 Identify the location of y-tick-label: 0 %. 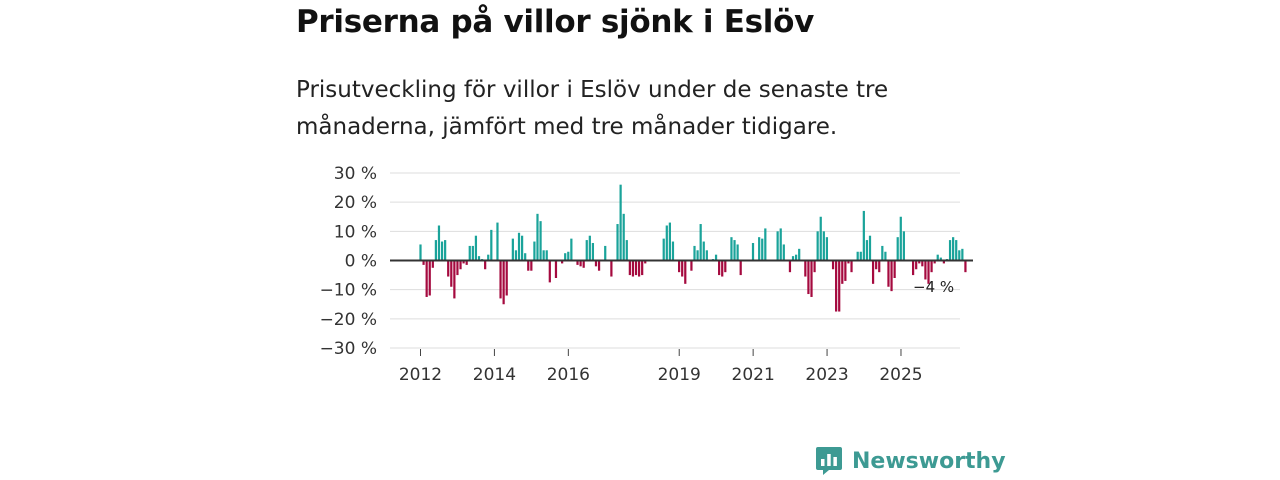
(361, 262).